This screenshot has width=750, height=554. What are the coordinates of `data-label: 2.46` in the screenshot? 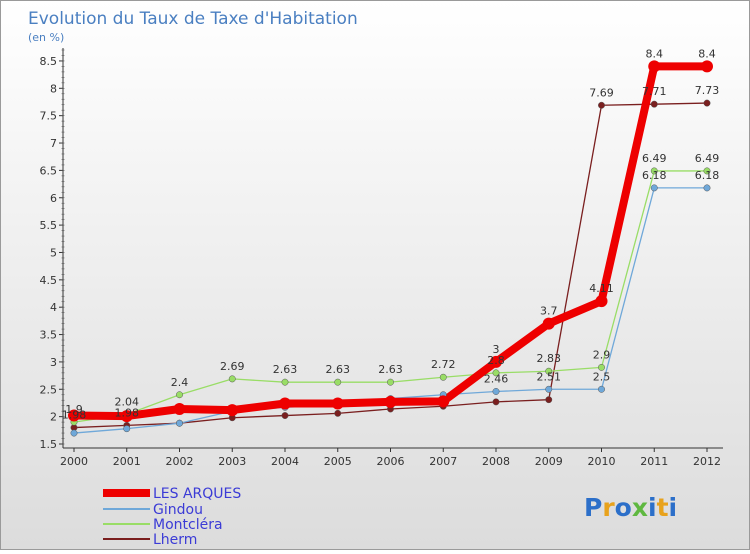 It's located at (496, 378).